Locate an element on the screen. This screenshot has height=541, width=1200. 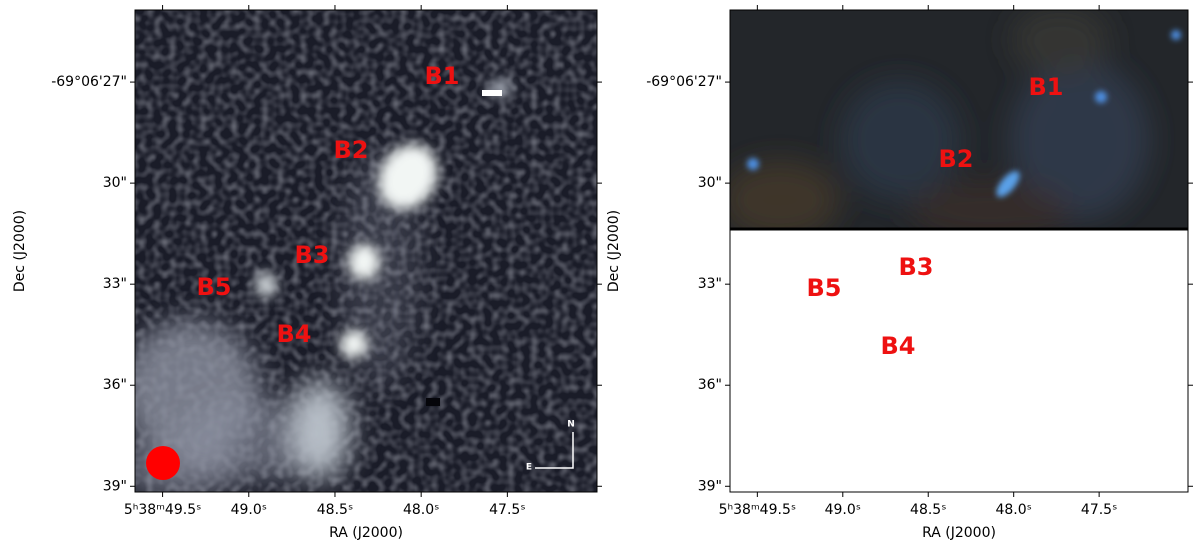
compass-label: E is located at coordinates (529, 468).